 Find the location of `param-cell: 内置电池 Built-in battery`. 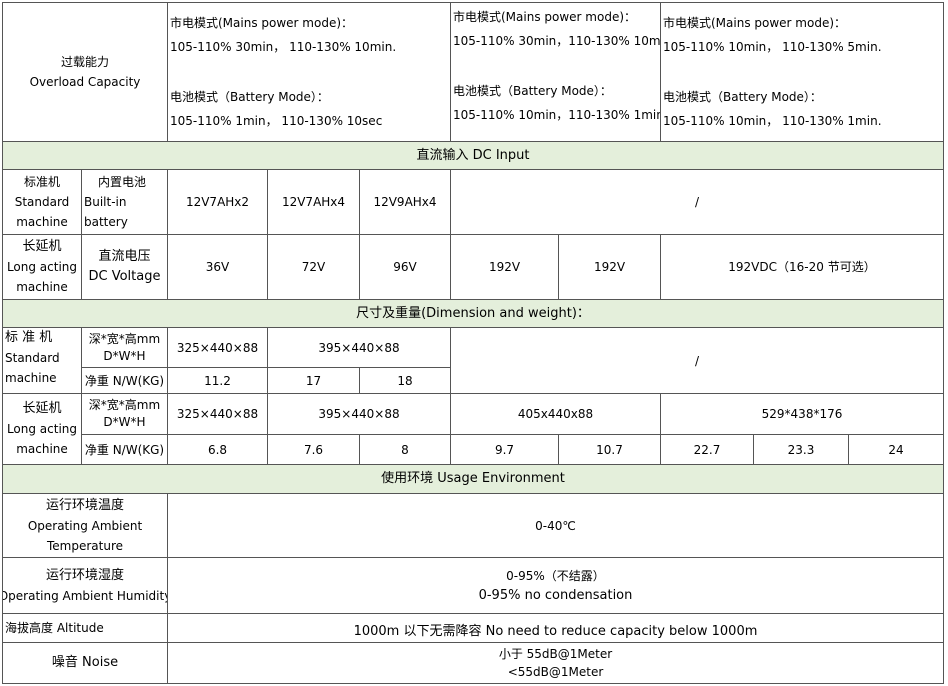

param-cell: 内置电池 Built-in battery is located at coordinates (124, 202).